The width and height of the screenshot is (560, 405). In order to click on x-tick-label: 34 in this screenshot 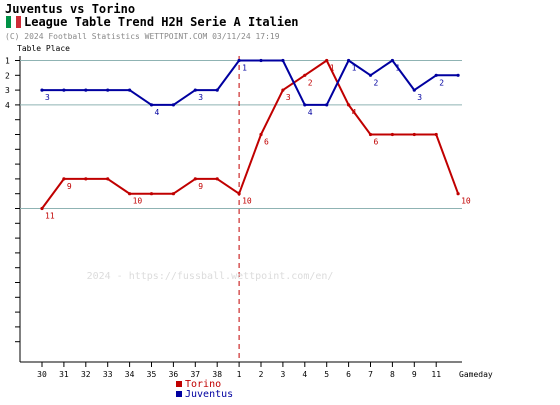, I will do `click(130, 374)`.